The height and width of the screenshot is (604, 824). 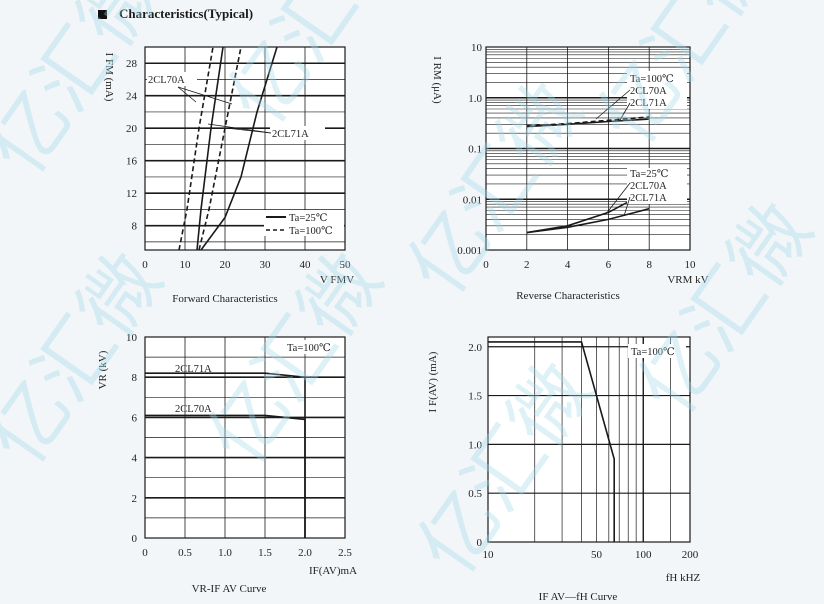 I want to click on forward-ylabel: I FM (mA), so click(x=109, y=77).